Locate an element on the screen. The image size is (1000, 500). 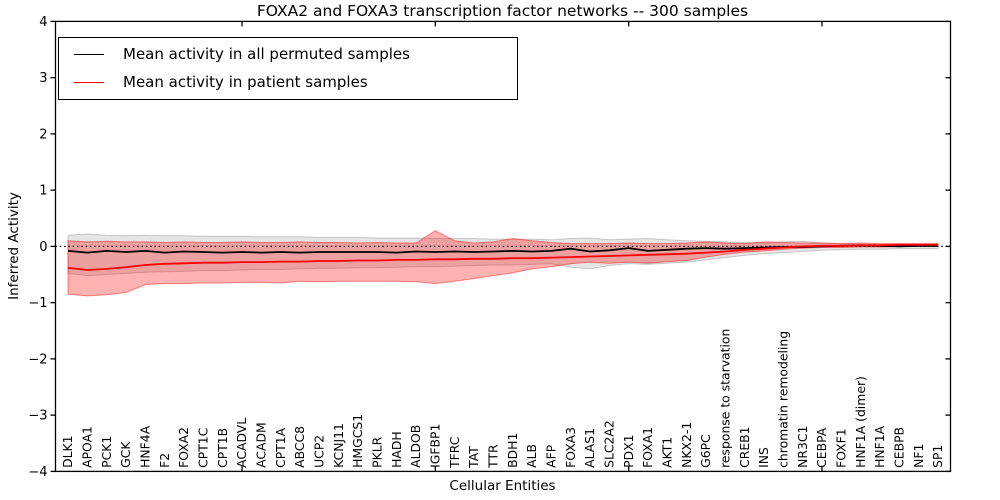
patient-line-swatch-icon is located at coordinates (89, 82).